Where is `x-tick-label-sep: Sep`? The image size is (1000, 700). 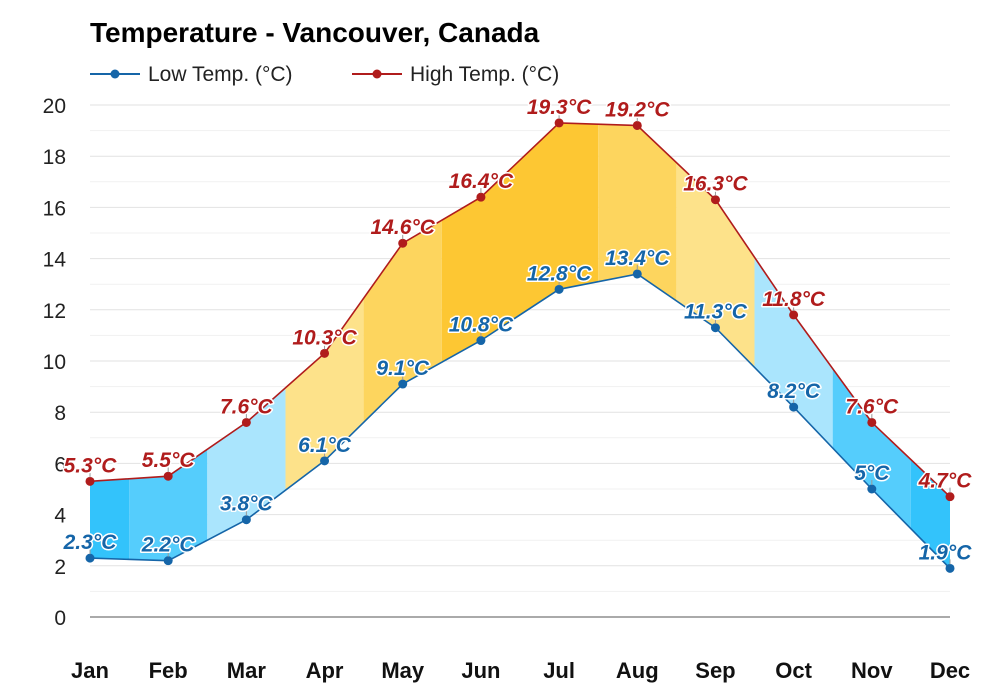 x-tick-label-sep: Sep is located at coordinates (715, 670).